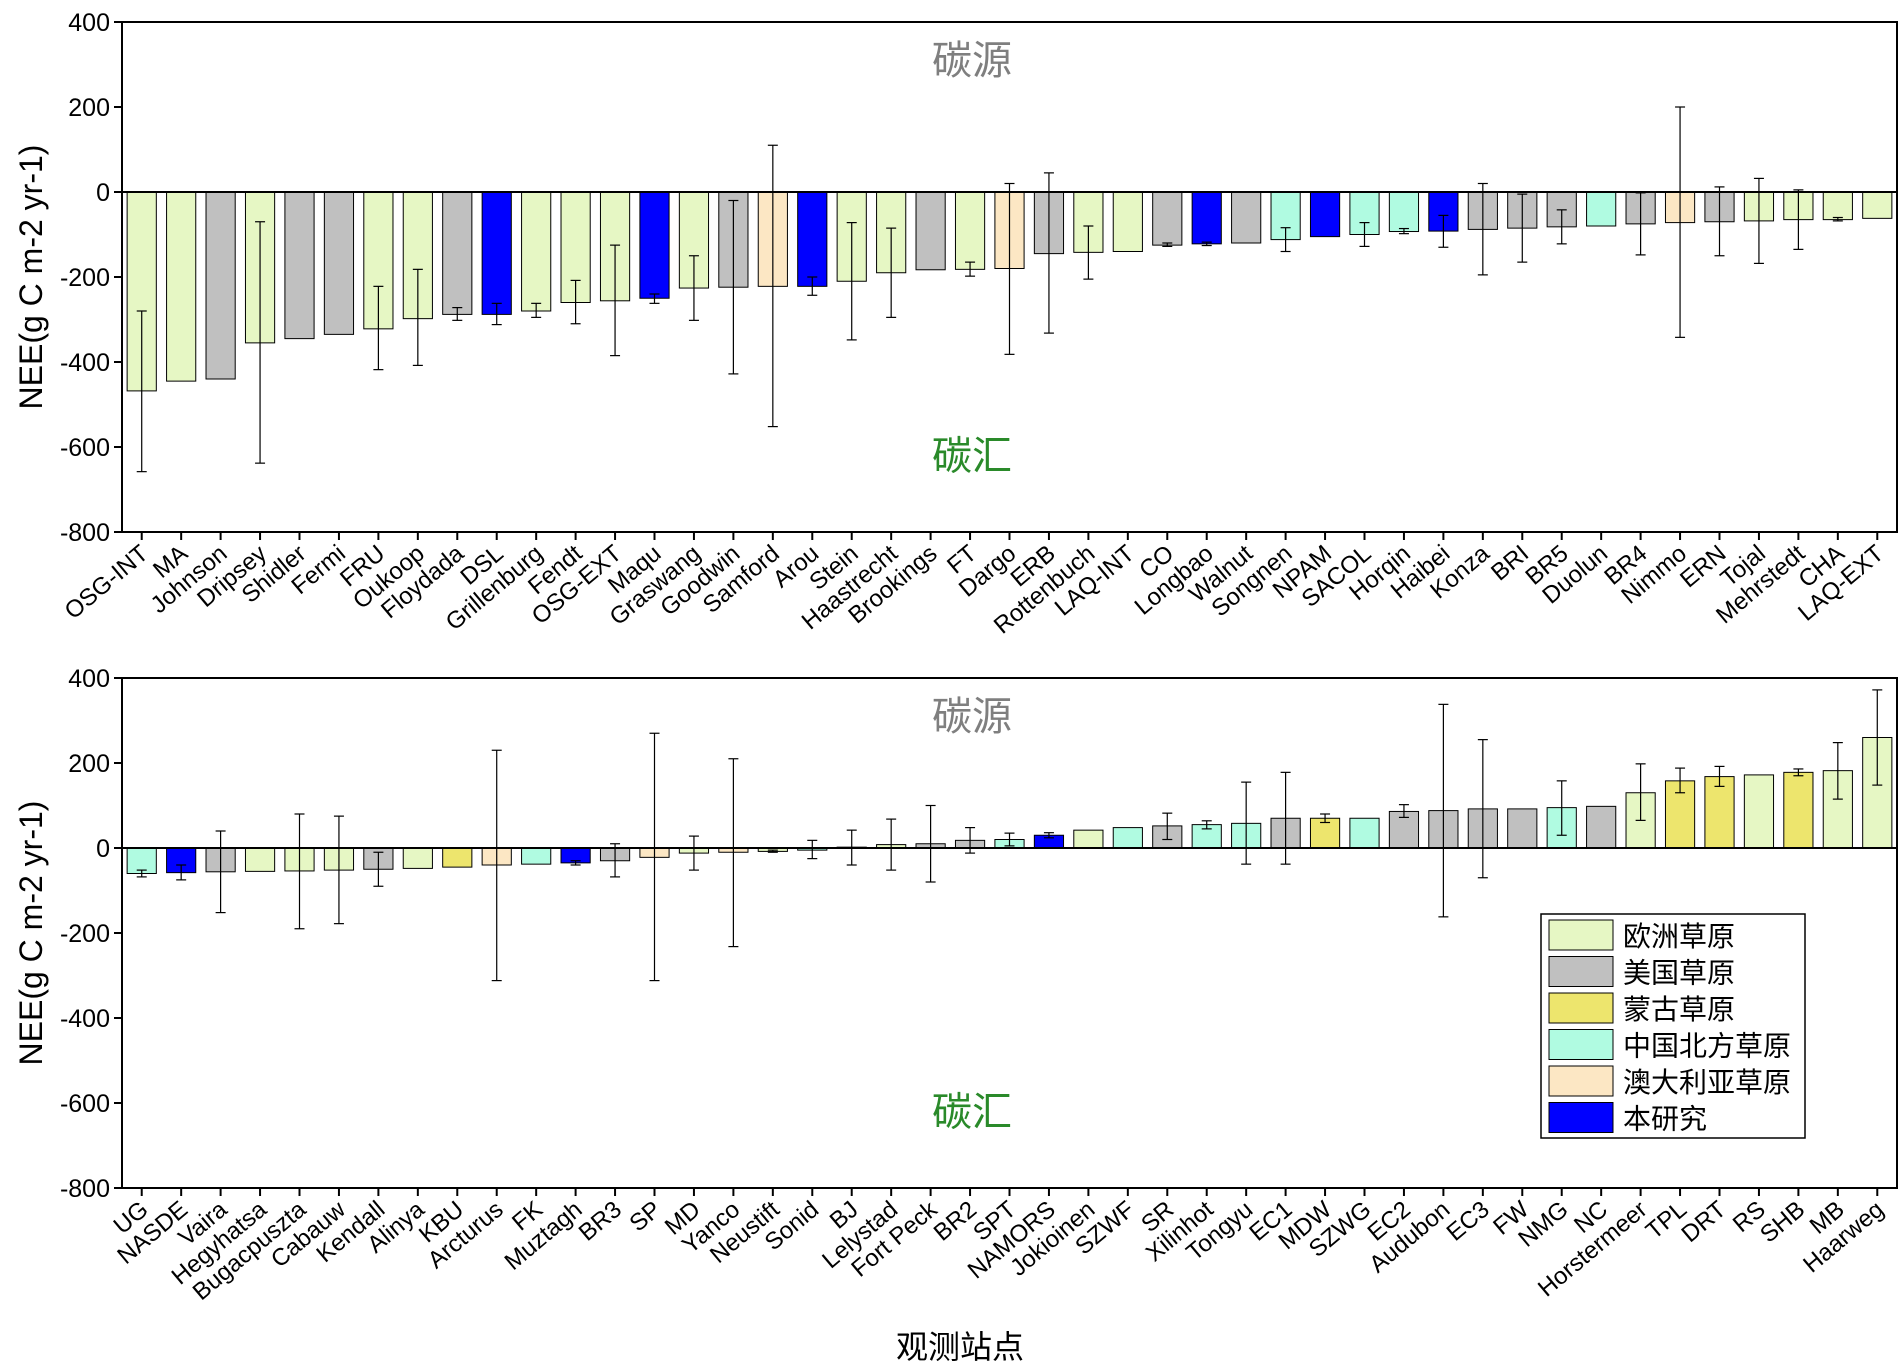  I want to click on legend-entry: 蒙古草原, so click(1679, 1009).